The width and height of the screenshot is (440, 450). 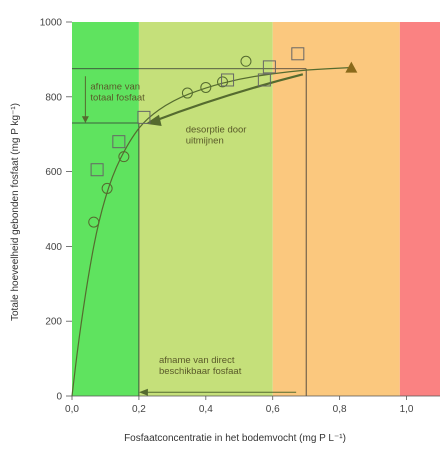 I want to click on x-tick-label: 0,8, so click(x=340, y=409).